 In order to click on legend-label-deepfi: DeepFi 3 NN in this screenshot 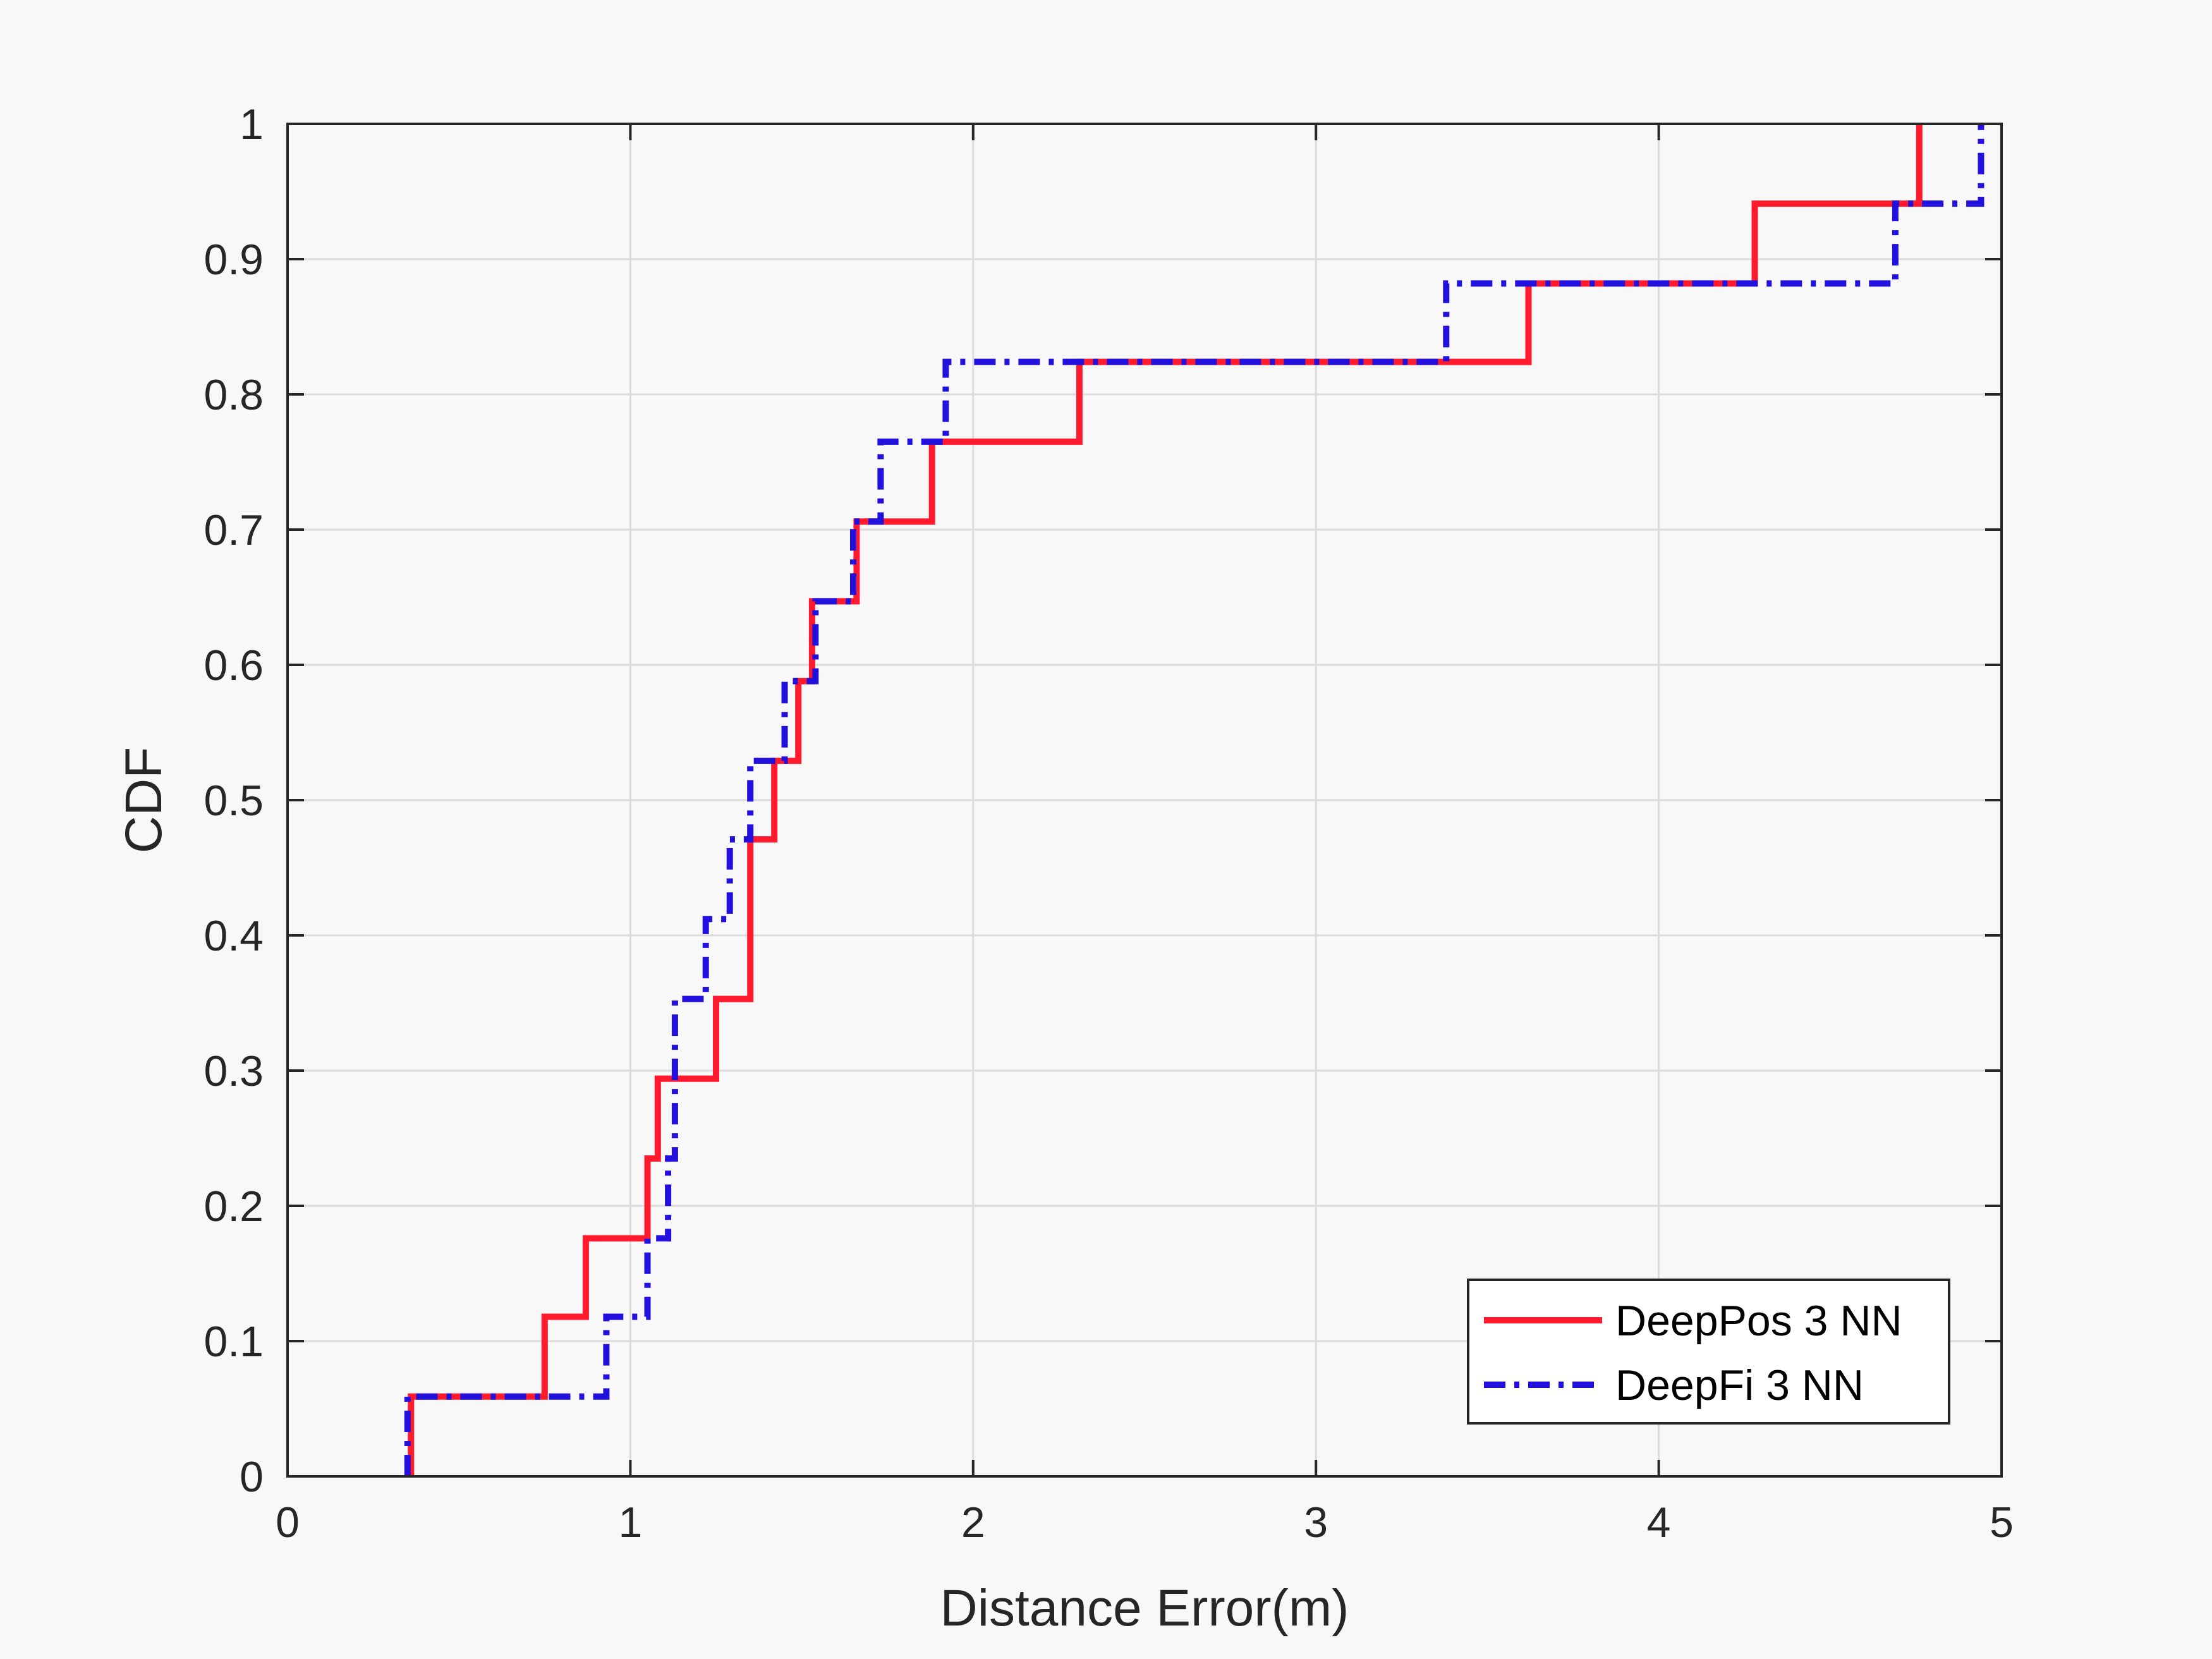, I will do `click(1739, 1385)`.